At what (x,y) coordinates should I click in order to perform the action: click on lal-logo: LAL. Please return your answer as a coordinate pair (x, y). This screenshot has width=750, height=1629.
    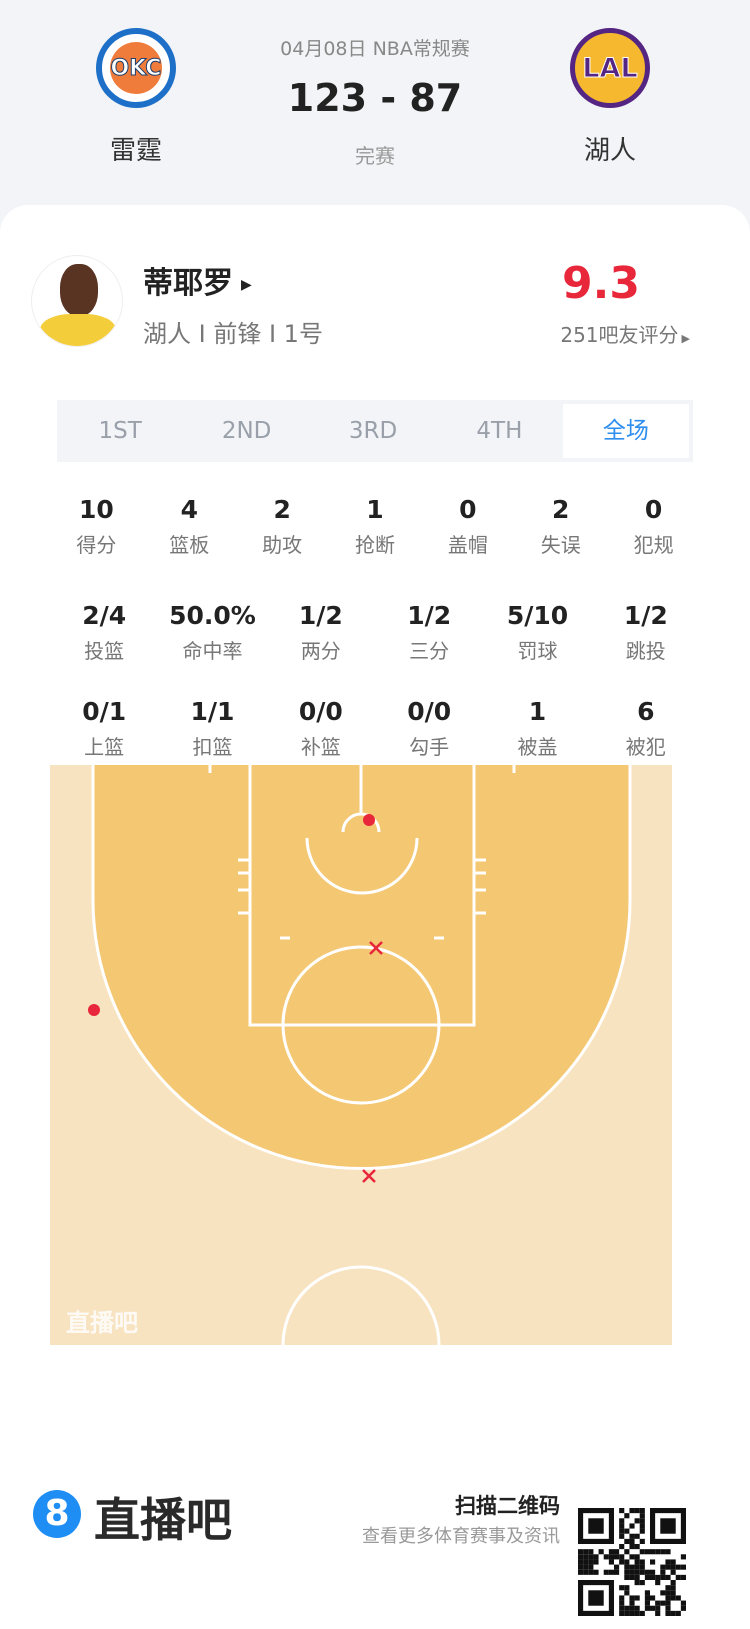
    Looking at the image, I should click on (610, 68).